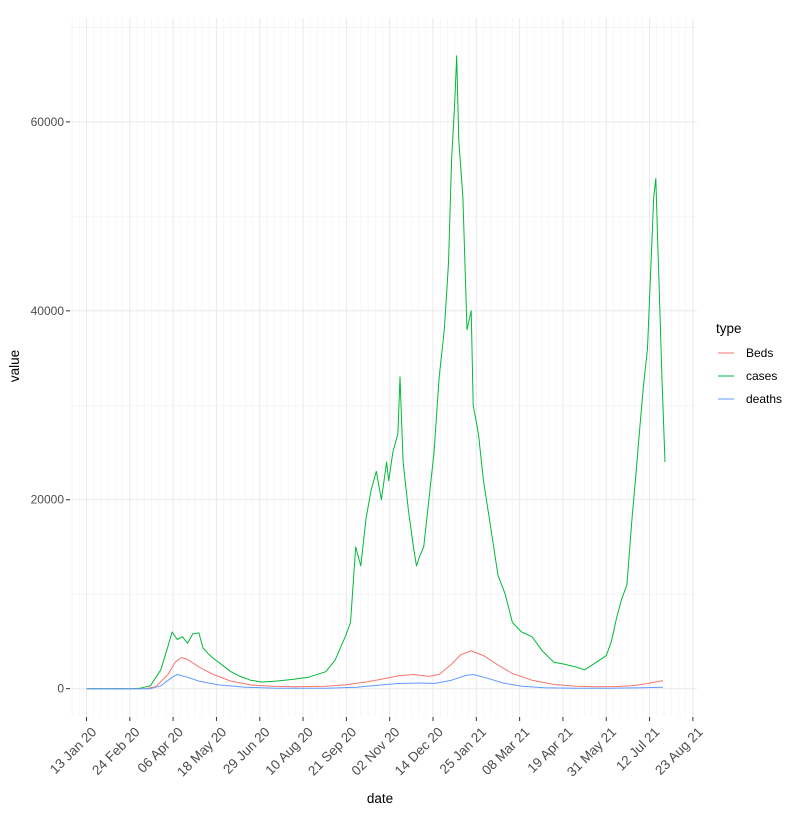  Describe the element at coordinates (60, 689) in the screenshot. I see `y-tick-label: 0` at that location.